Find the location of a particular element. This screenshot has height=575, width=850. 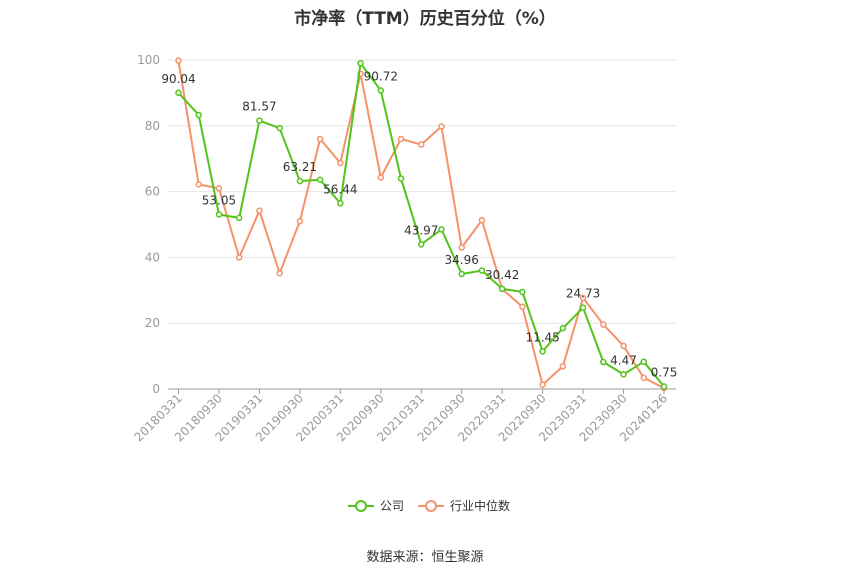

data-label: 56.44 is located at coordinates (340, 189).